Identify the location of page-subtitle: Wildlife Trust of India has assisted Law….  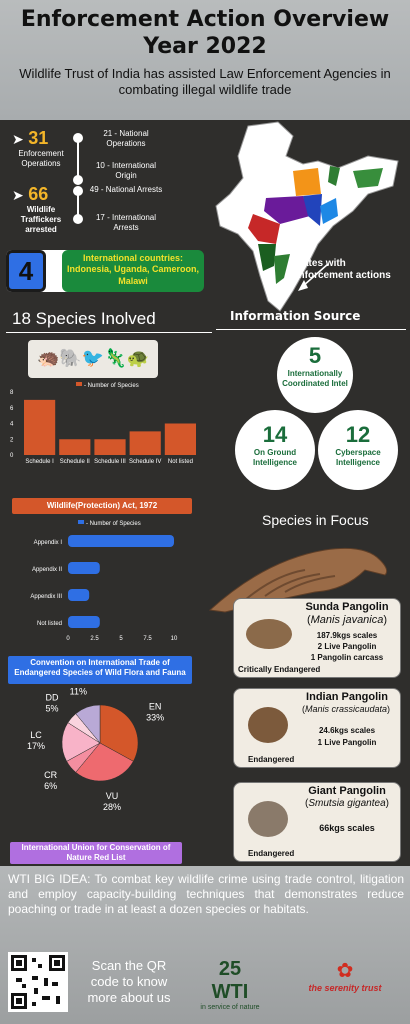
(205, 81).